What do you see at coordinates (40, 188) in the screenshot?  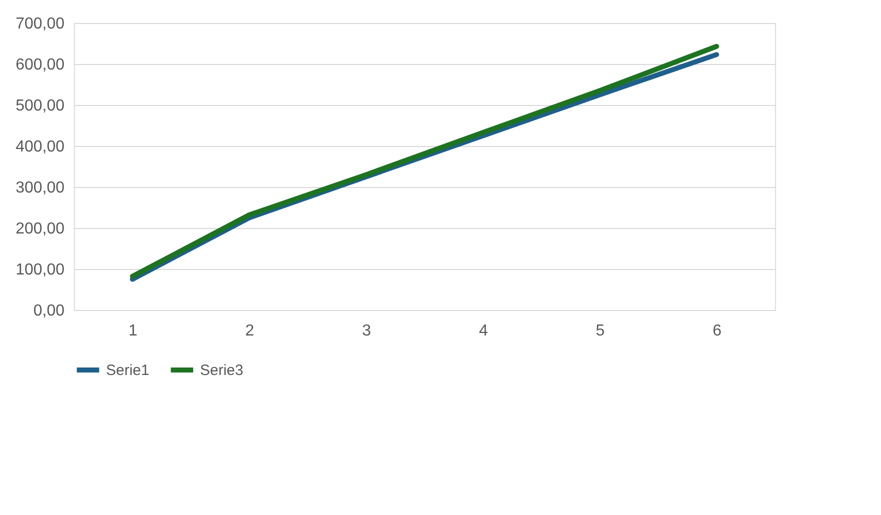 I see `y-tick-label: 300,00` at bounding box center [40, 188].